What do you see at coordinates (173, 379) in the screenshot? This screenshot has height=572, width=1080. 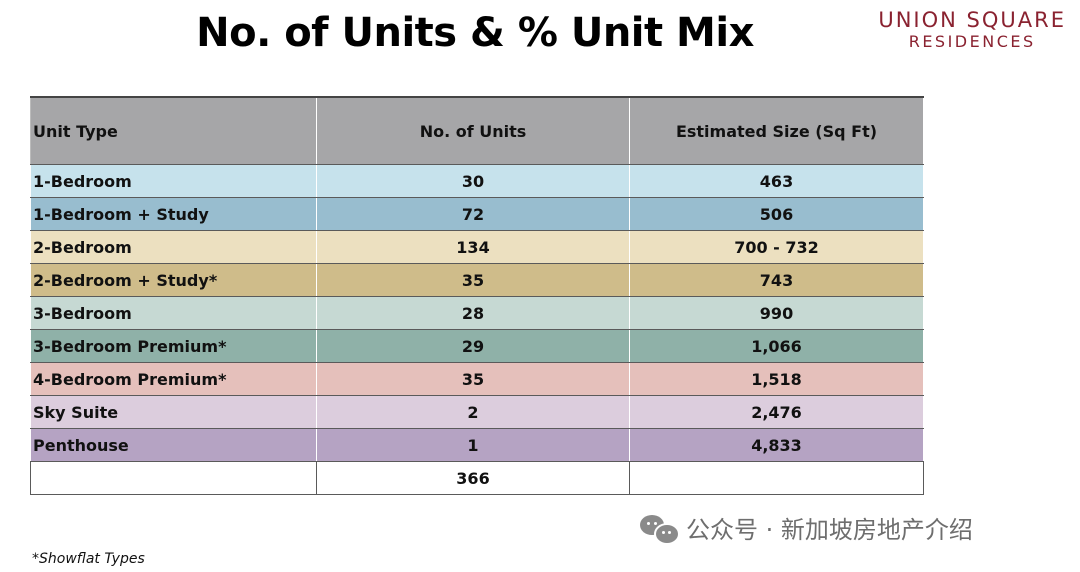 I see `cell-unit-type: 4-Bedroom Premium*` at bounding box center [173, 379].